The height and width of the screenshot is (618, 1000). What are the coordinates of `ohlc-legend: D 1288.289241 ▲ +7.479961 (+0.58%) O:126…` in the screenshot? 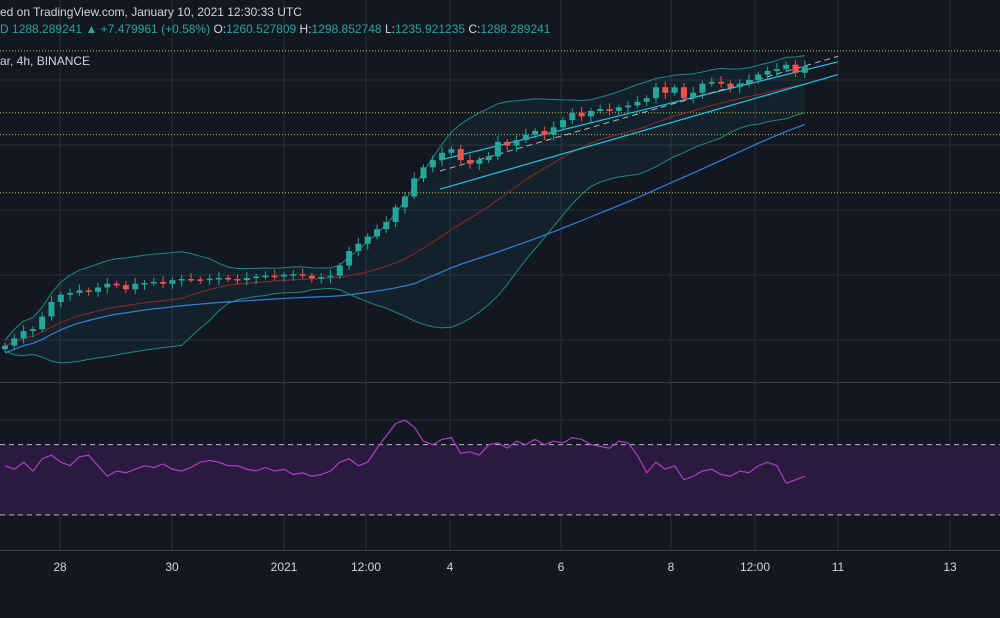 It's located at (275, 29).